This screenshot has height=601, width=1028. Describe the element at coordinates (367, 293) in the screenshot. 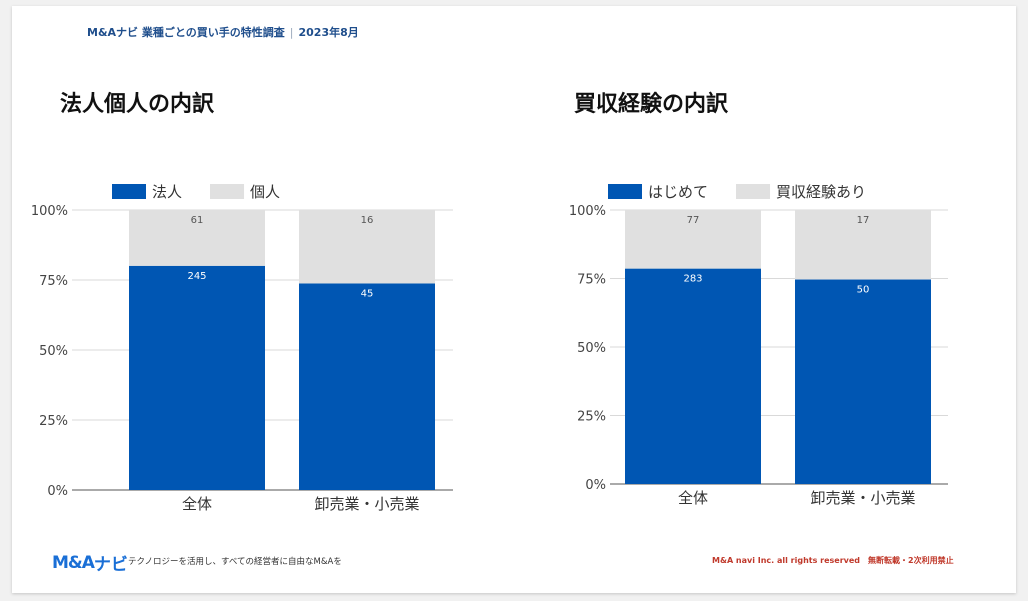

I see `data-label: 45` at that location.